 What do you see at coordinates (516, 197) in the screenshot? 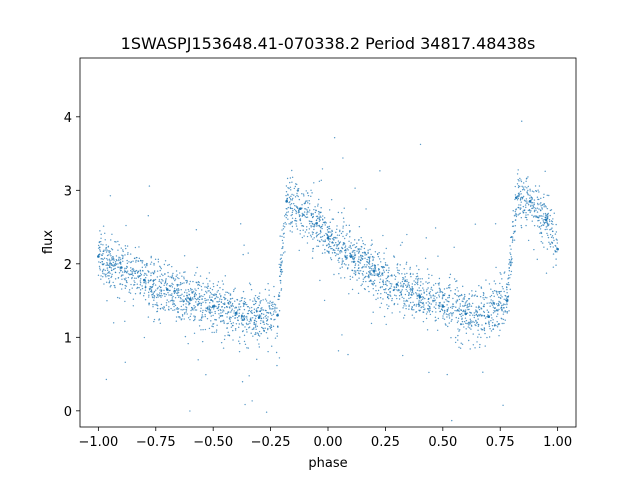
I see `data-point` at bounding box center [516, 197].